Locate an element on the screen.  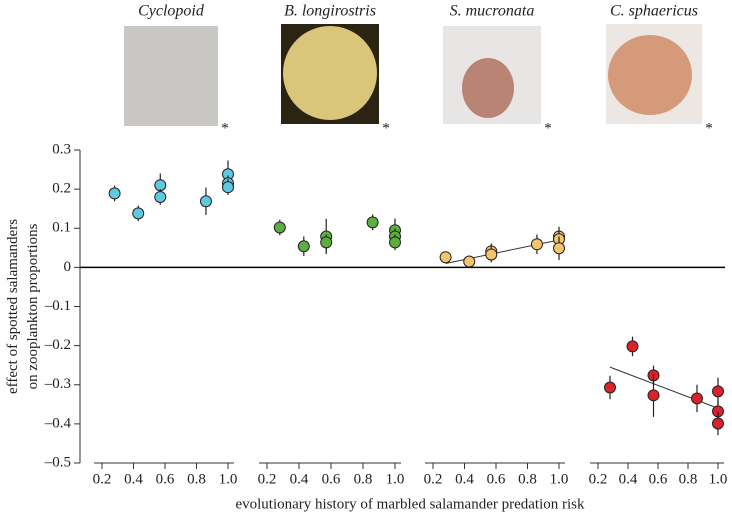
panel-title: Cyclopoid is located at coordinates (171, 11).